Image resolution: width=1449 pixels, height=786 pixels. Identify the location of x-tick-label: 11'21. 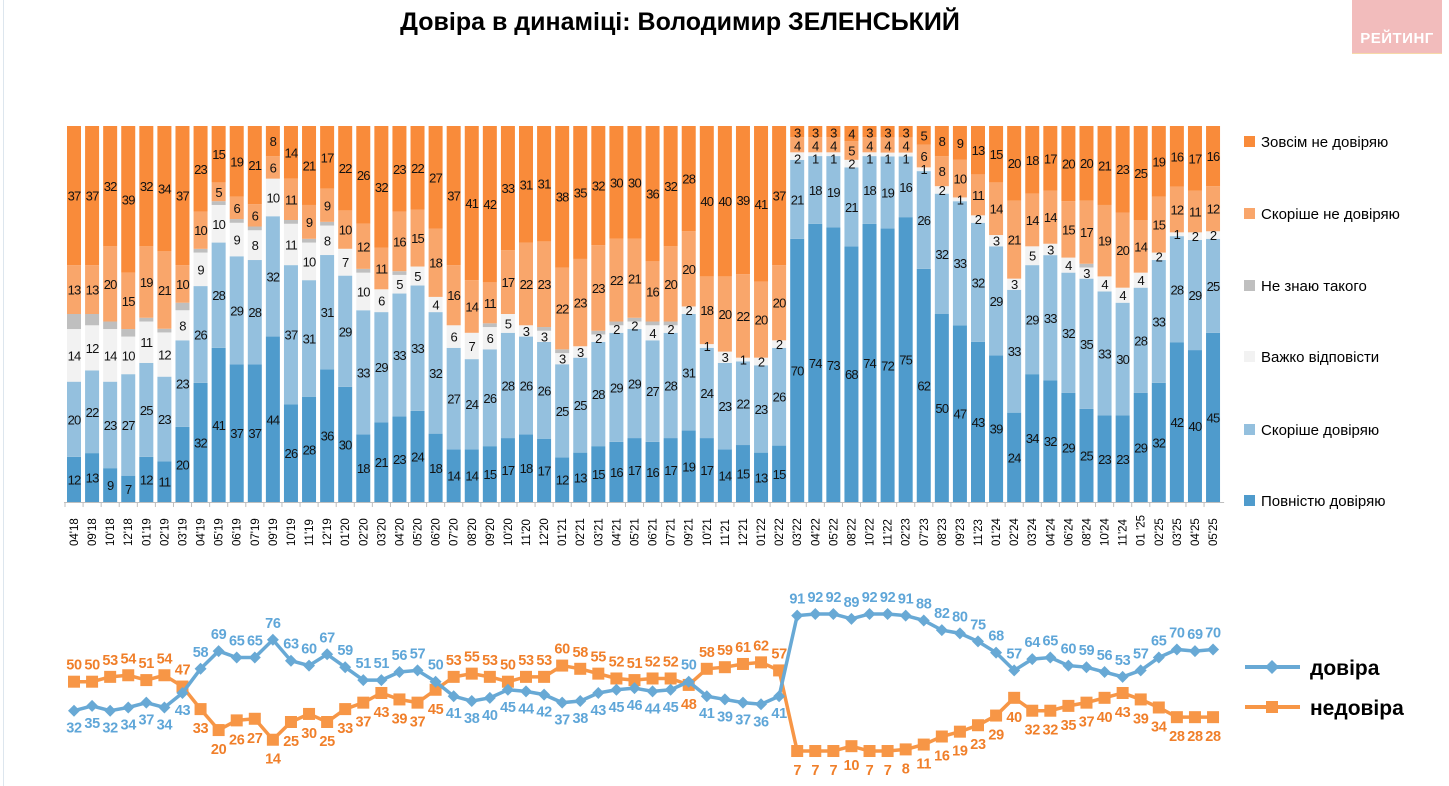
(726, 532).